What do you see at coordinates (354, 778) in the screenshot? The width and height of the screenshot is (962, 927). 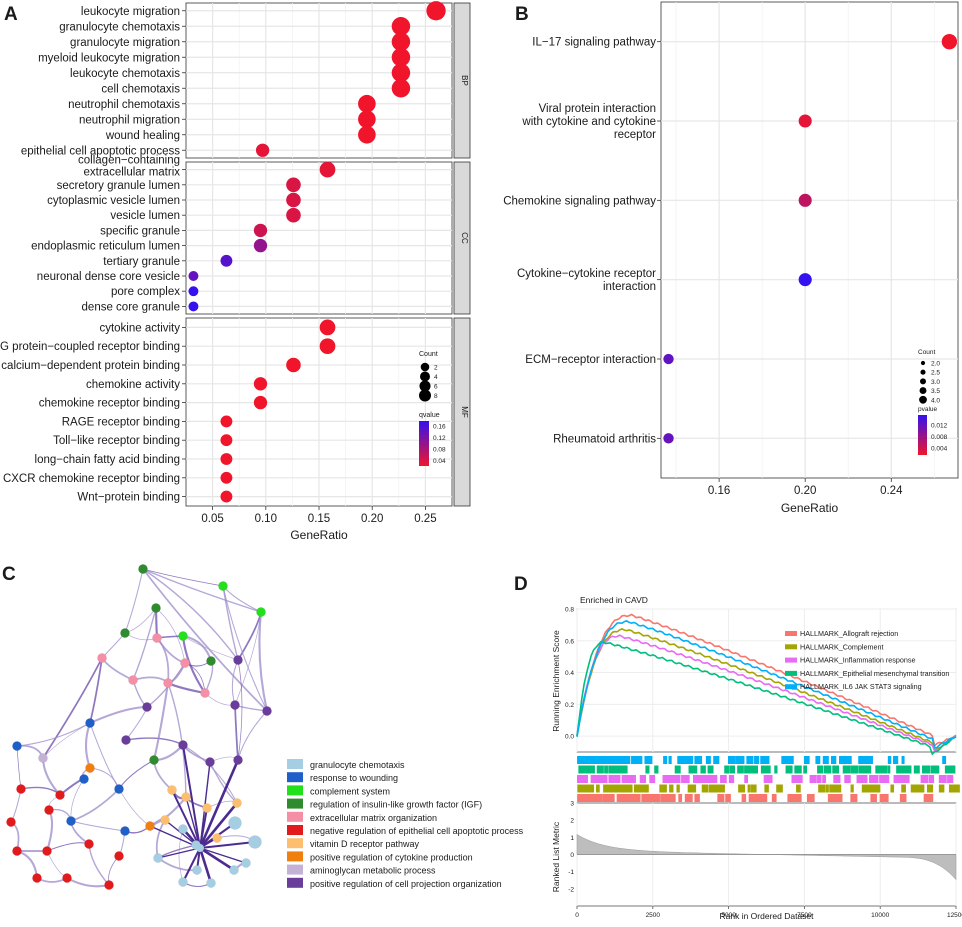 I see `legend-label: response to wounding` at bounding box center [354, 778].